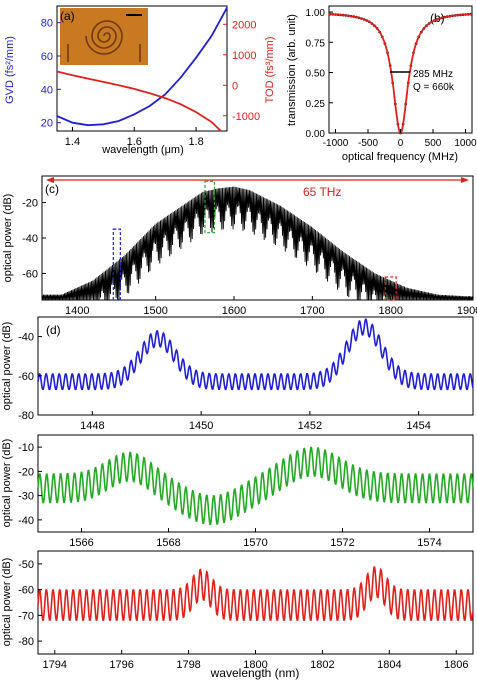 The image size is (477, 685). What do you see at coordinates (316, 43) in the screenshot?
I see `y-tick-label: 0.75` at bounding box center [316, 43].